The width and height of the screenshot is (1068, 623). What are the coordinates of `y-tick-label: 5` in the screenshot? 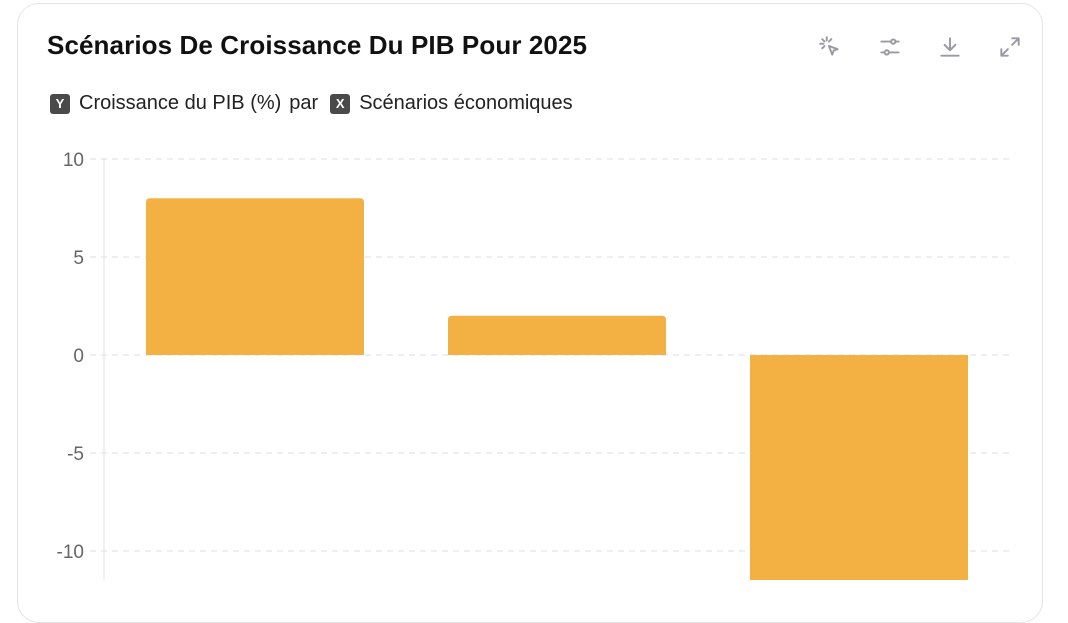 It's located at (78, 258).